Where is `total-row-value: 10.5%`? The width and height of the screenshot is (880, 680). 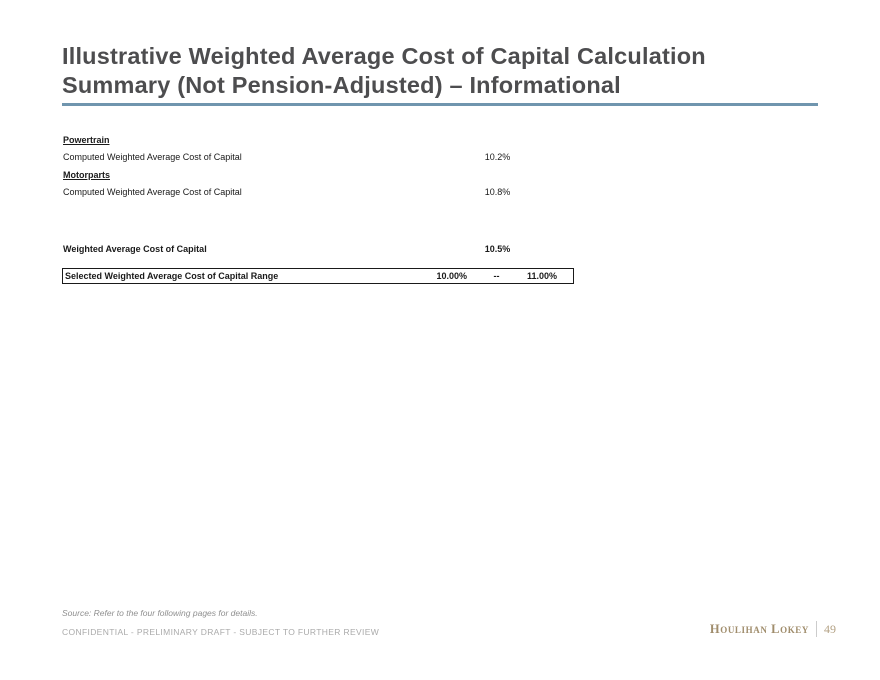 total-row-value: 10.5% is located at coordinates (497, 248).